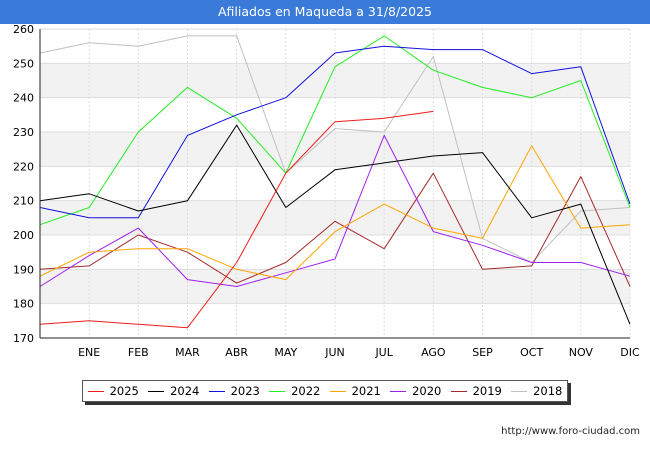 The width and height of the screenshot is (650, 450). Describe the element at coordinates (570, 431) in the screenshot. I see `source-credit: http://www.foro-ciudad.com` at that location.